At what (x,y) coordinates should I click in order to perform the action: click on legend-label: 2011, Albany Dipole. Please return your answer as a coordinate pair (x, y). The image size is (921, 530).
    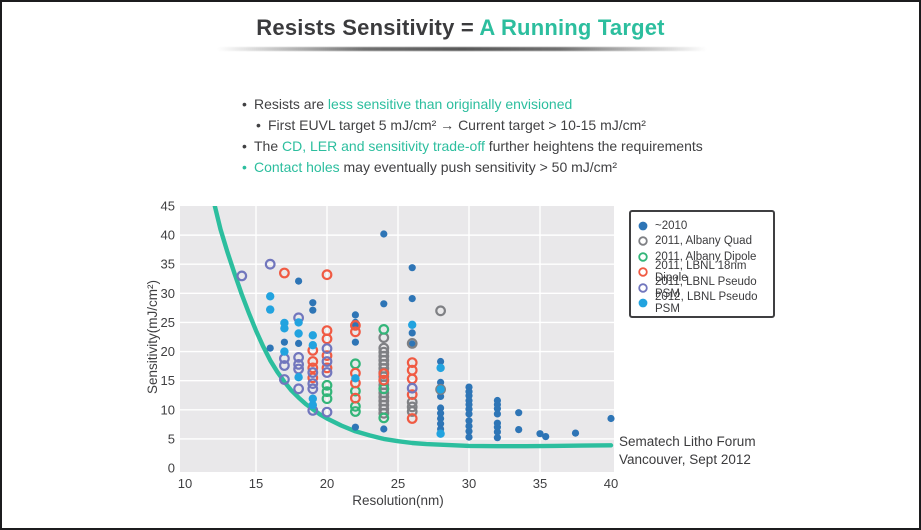
    Looking at the image, I should click on (706, 256).